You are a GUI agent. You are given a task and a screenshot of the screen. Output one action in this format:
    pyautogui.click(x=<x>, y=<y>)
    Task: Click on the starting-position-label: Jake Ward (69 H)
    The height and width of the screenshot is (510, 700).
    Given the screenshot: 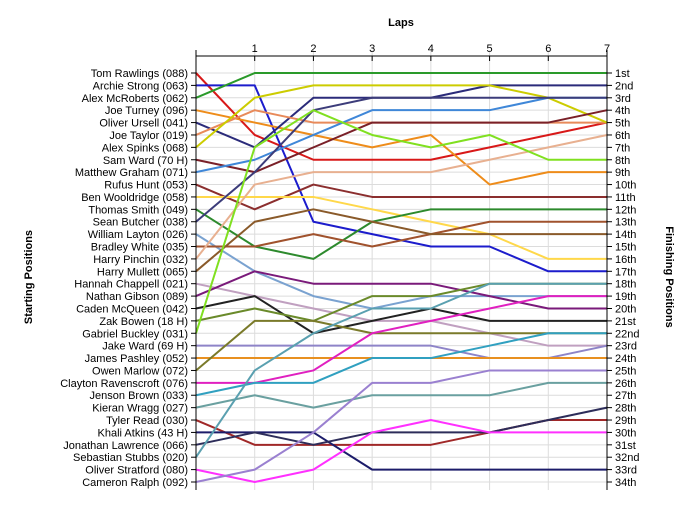 What is the action you would take?
    pyautogui.click(x=145, y=347)
    